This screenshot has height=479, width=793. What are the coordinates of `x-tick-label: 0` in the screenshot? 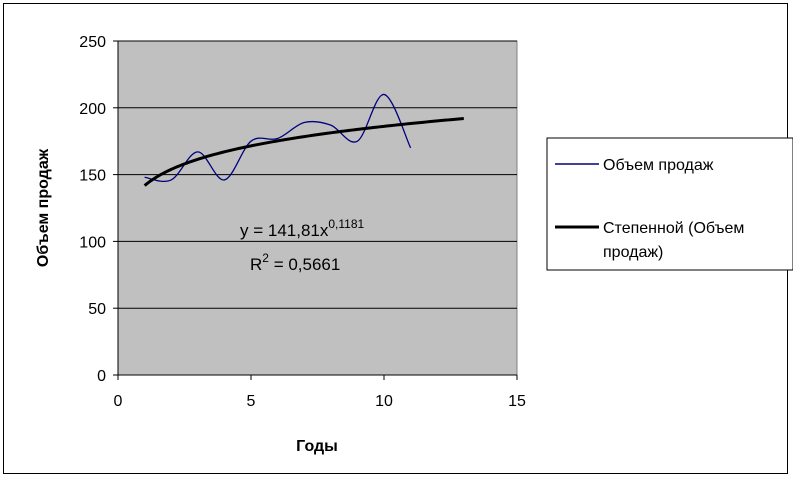 It's located at (118, 401).